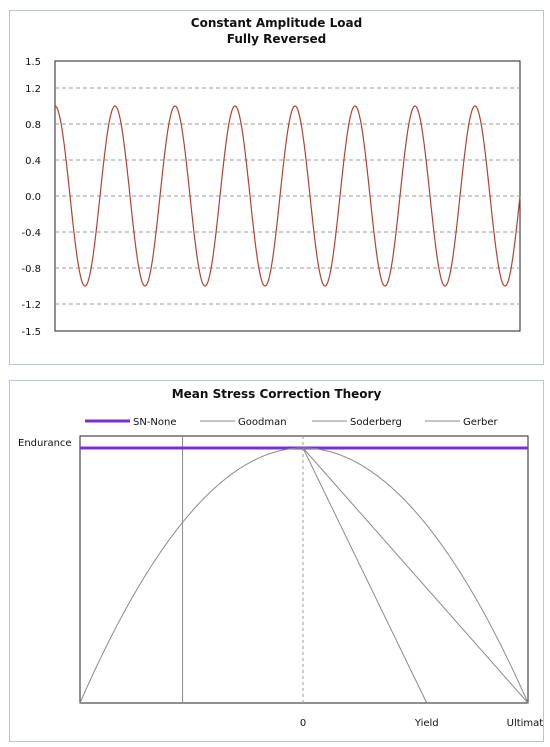 The height and width of the screenshot is (747, 550). Describe the element at coordinates (31, 332) in the screenshot. I see `y-tick-label: -1.5` at that location.